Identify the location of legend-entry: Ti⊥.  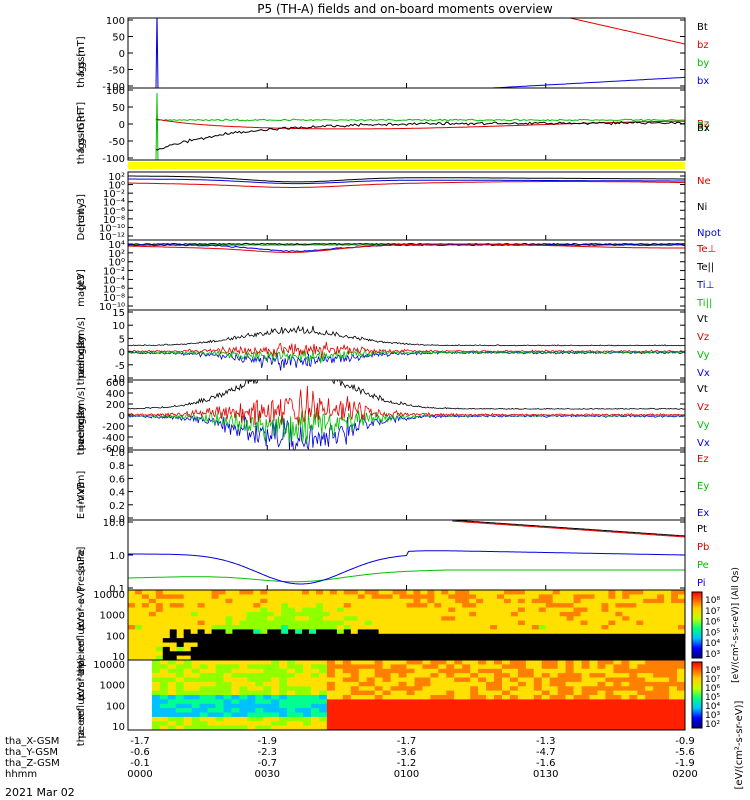
(705, 285).